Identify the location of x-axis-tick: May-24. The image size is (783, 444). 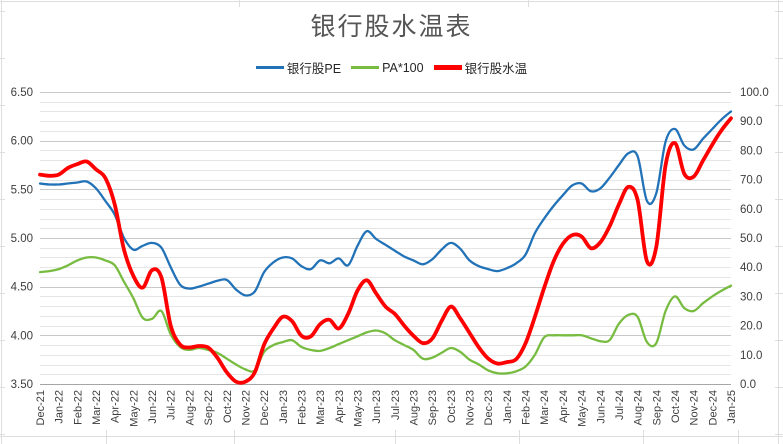
(583, 408).